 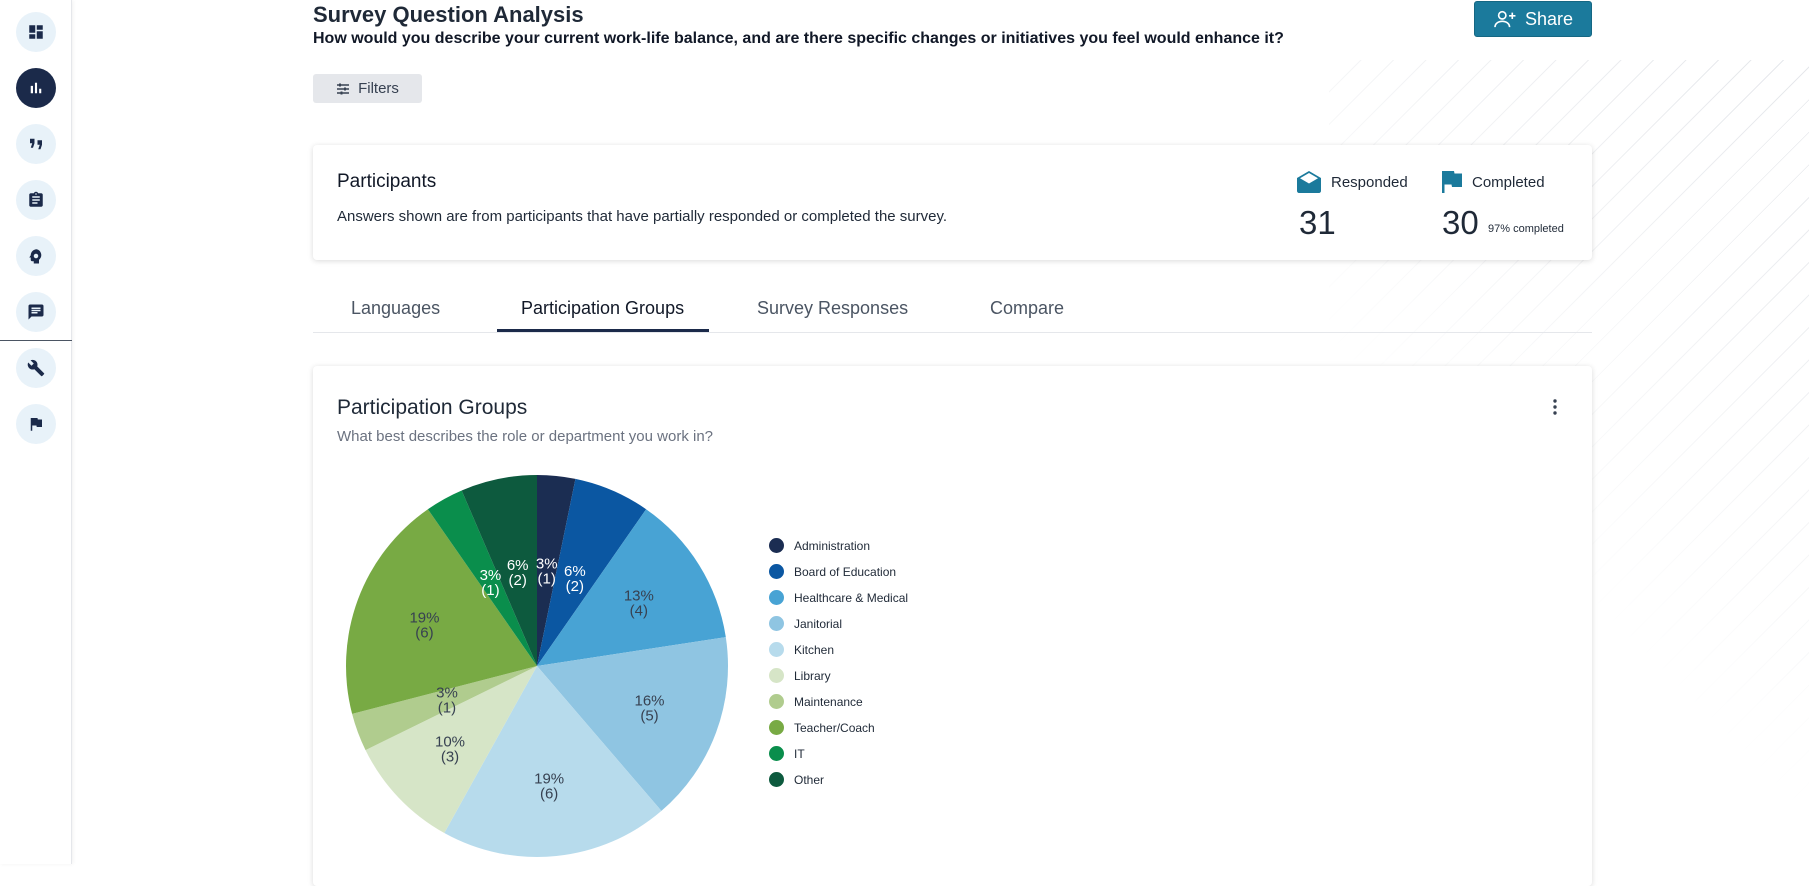 I want to click on pie-slice-teacher-coach, so click(x=441, y=611).